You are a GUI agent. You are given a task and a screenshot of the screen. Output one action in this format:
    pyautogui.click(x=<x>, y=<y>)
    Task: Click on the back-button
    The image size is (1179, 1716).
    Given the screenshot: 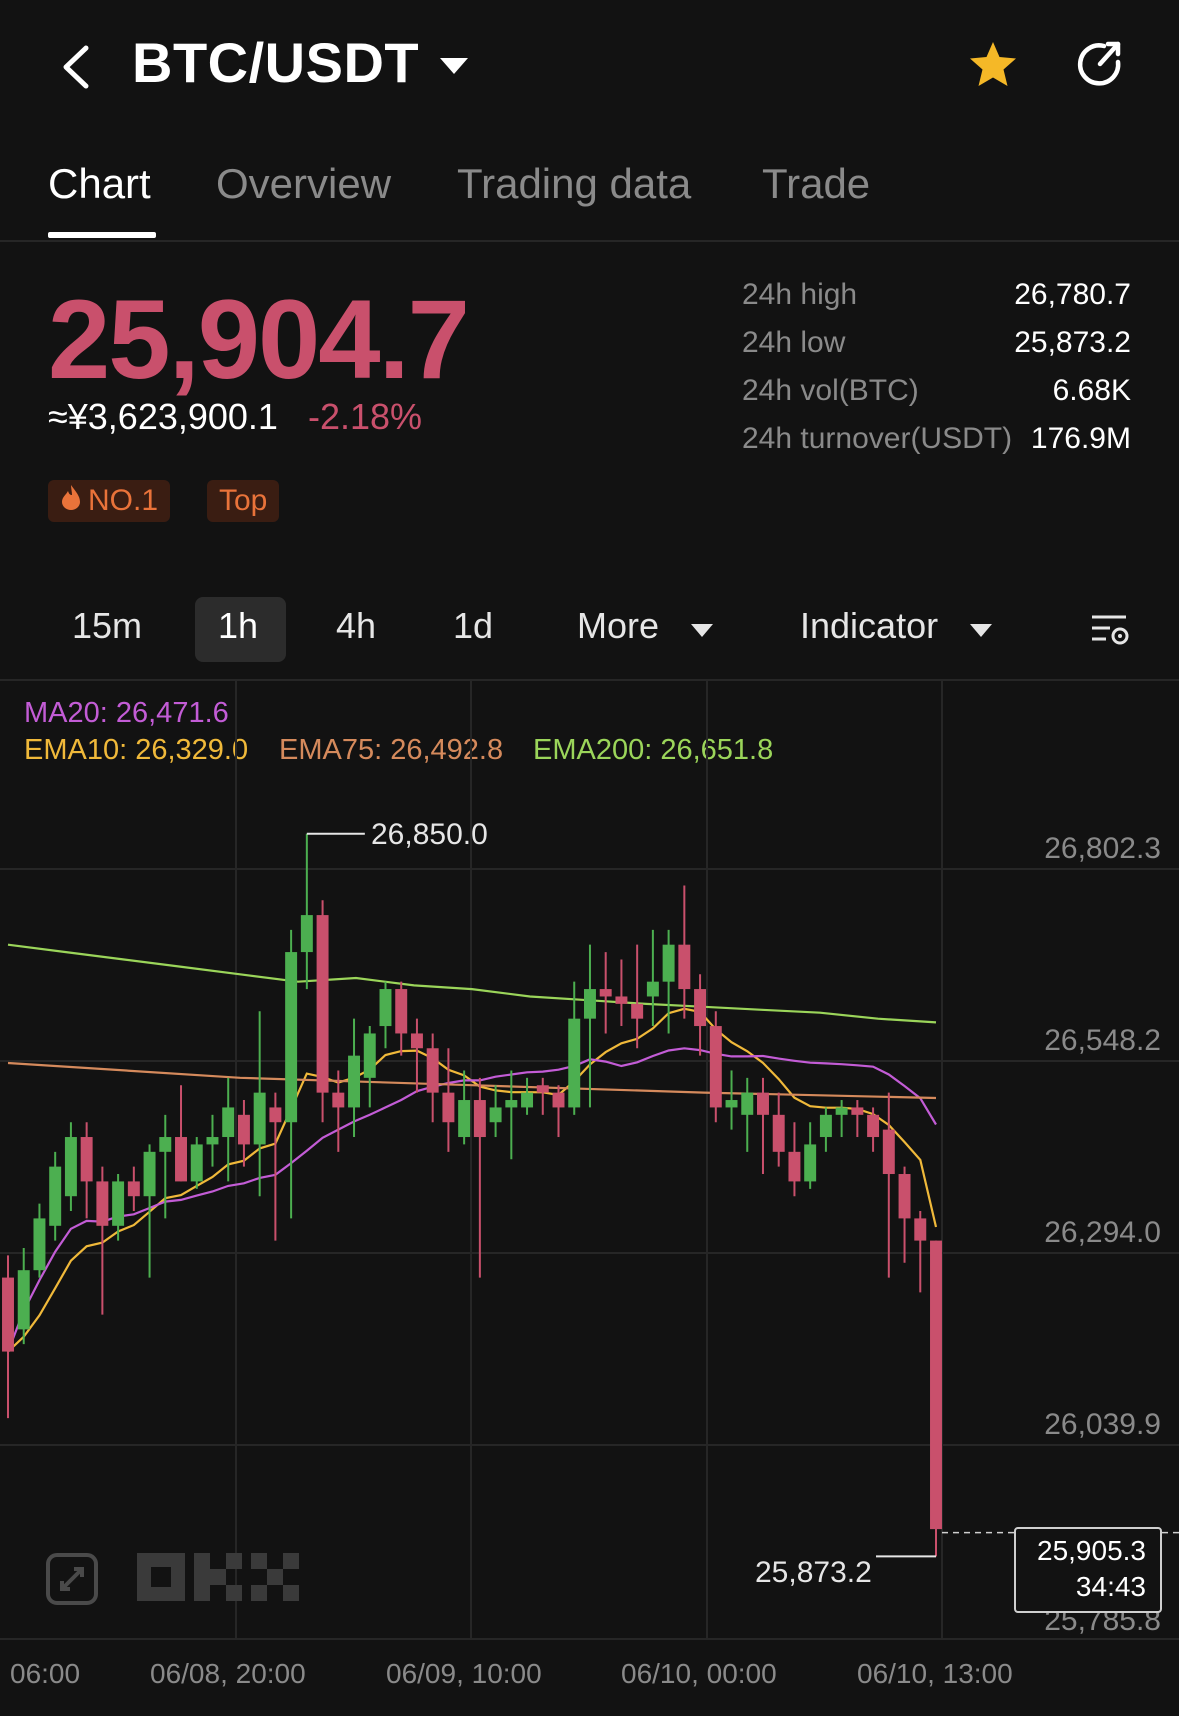 What is the action you would take?
    pyautogui.click(x=76, y=67)
    